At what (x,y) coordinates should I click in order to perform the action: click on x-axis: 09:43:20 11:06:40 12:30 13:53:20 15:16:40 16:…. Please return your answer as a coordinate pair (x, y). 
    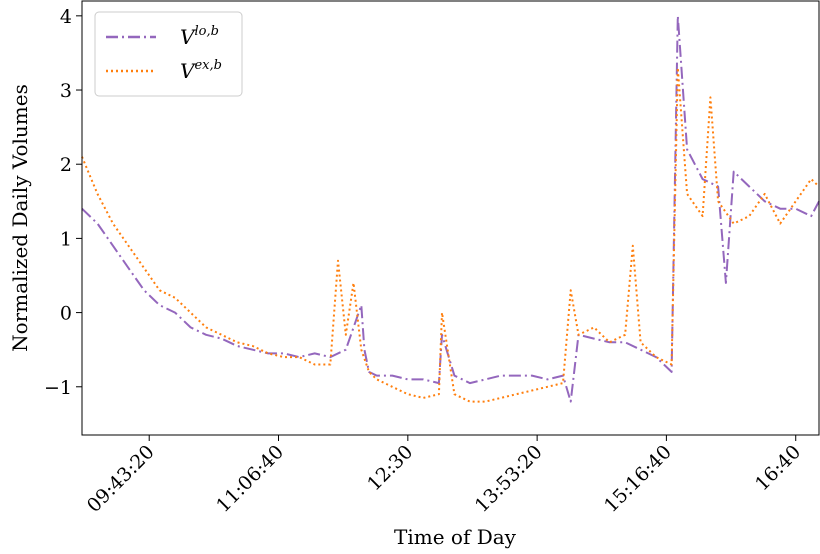
    Looking at the image, I should click on (444, 476).